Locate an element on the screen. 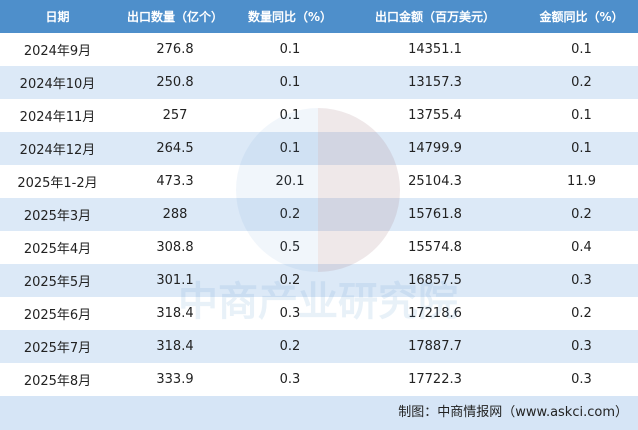  value-cell: 20.1 is located at coordinates (290, 181).